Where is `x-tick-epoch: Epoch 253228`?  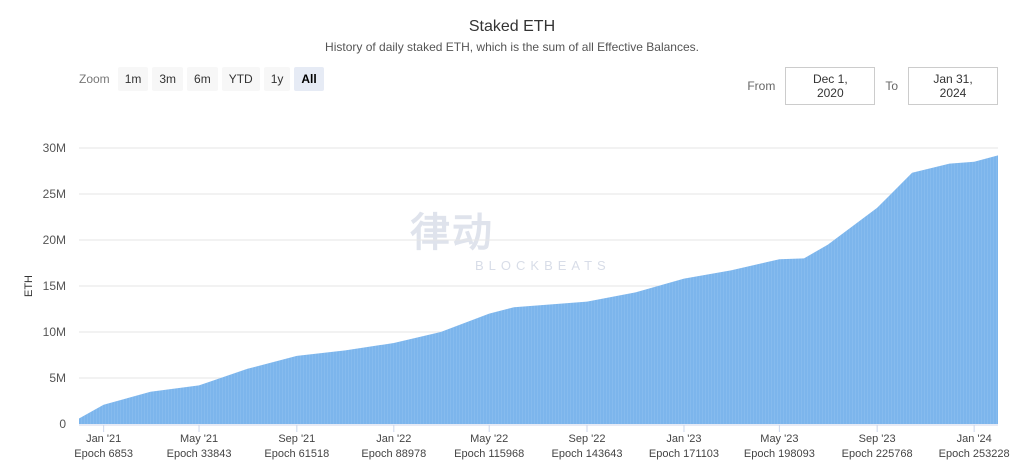 x-tick-epoch: Epoch 253228 is located at coordinates (974, 454).